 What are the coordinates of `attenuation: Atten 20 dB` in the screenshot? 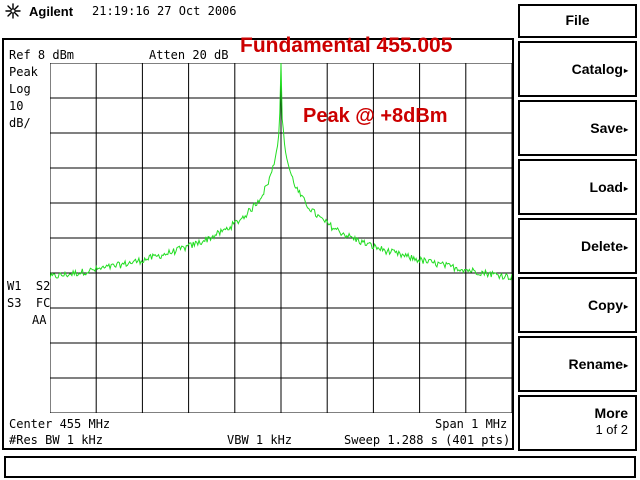 It's located at (189, 55).